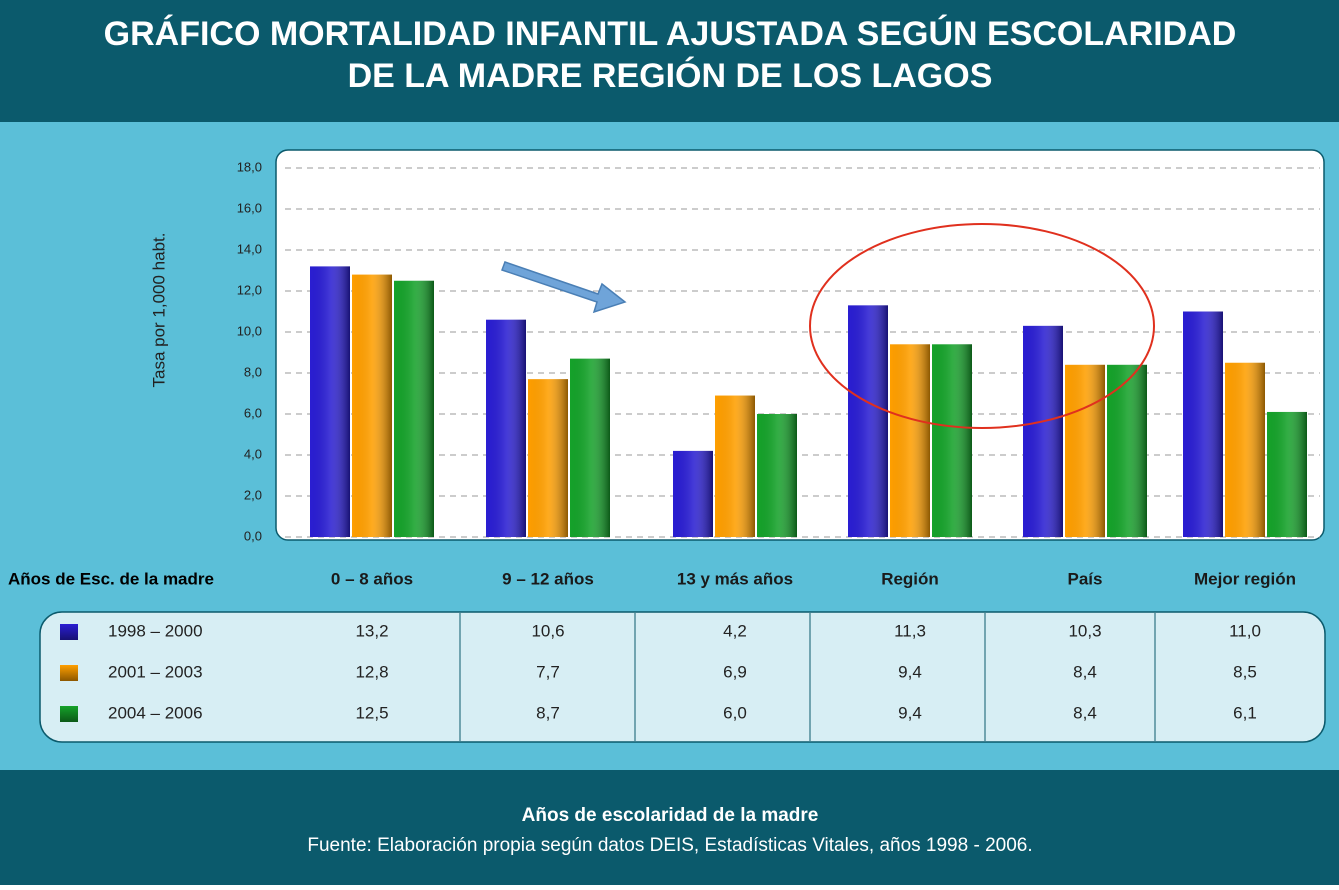  I want to click on x-tick-label: 13 y más años, so click(735, 578).